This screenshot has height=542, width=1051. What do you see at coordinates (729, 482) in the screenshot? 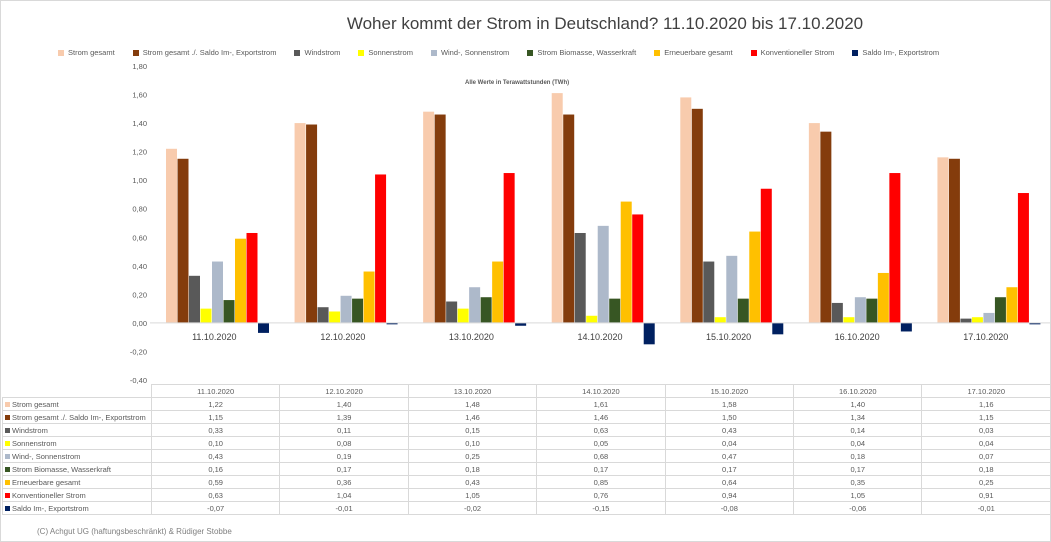
I see `table-cell: 0,64` at bounding box center [729, 482].